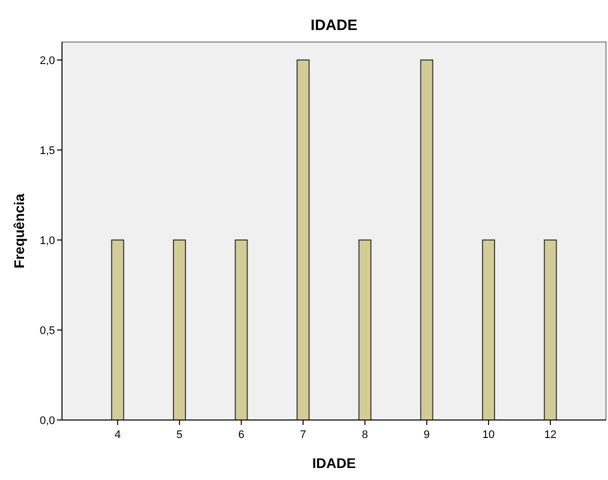 The image size is (608, 480). What do you see at coordinates (19, 230) in the screenshot?
I see `y-axis-title: Frequência` at bounding box center [19, 230].